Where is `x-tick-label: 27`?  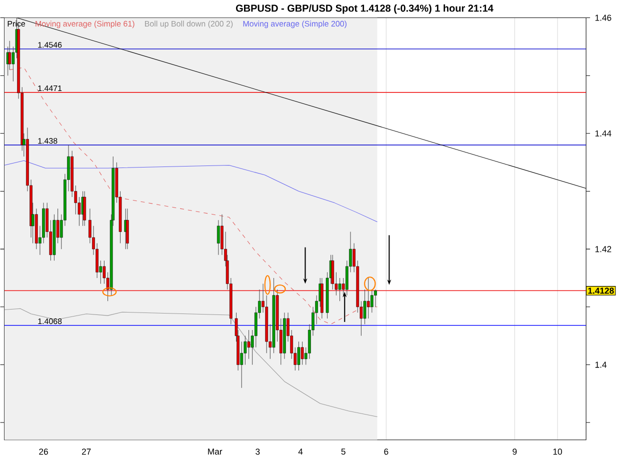
x-tick-label: 27 is located at coordinates (86, 451).